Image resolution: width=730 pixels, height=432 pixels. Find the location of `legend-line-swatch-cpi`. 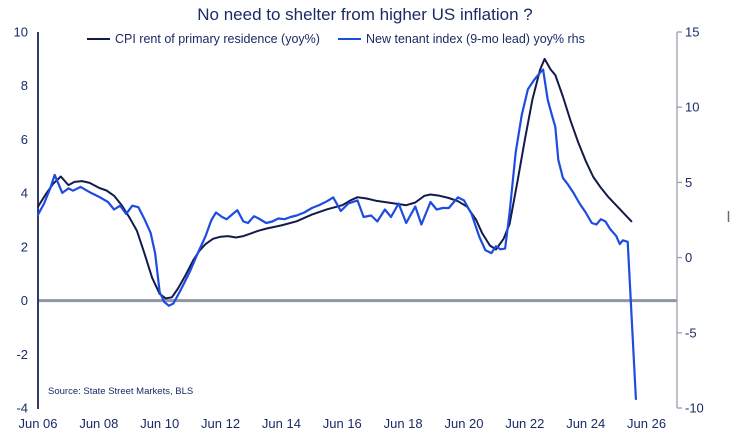

legend-line-swatch-cpi is located at coordinates (98, 39).